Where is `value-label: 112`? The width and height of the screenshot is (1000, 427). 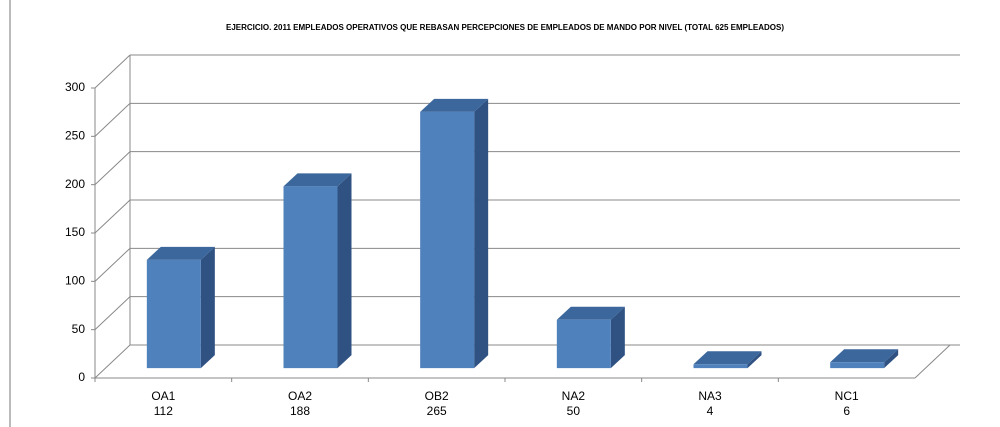
value-label: 112 is located at coordinates (163, 411).